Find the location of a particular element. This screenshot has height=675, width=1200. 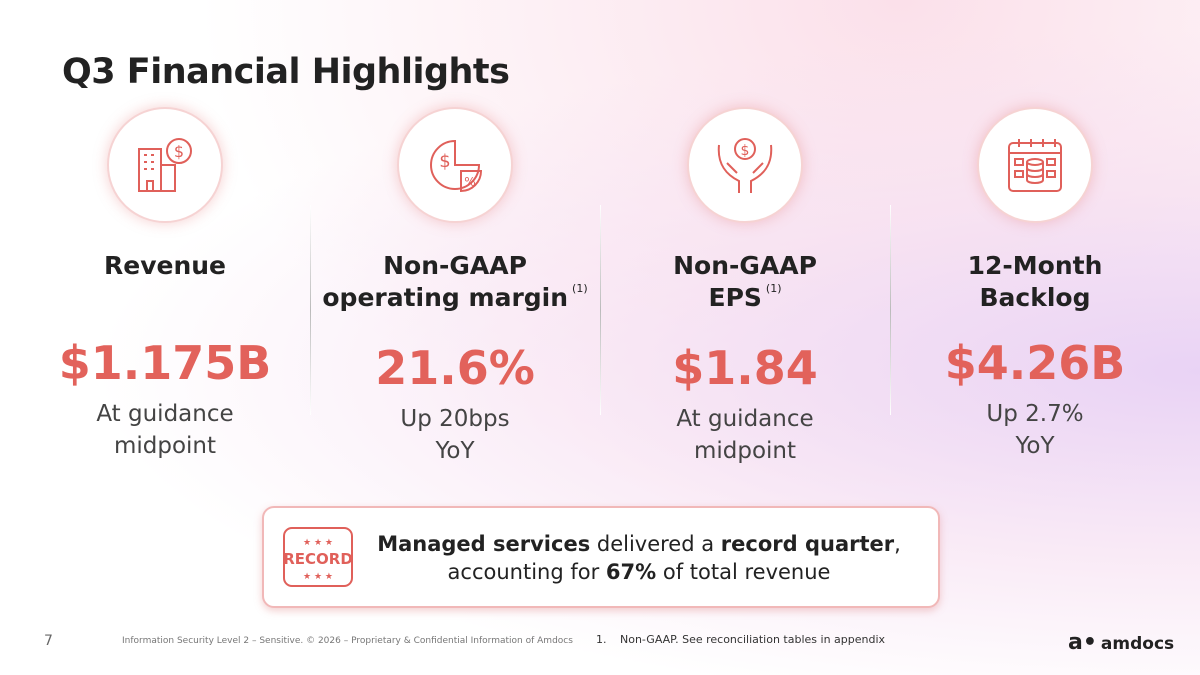

kpi-column: Revenue $1.175B At guidance midpoint is located at coordinates (165, 356).